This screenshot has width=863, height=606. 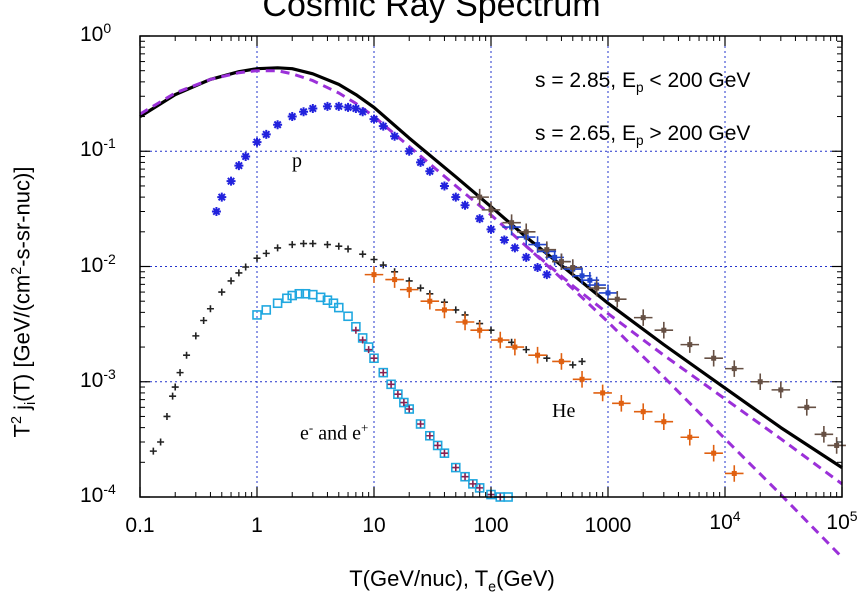 I want to click on x-axis-label: T(GeV/nuc), Te(GeV), so click(x=452, y=581).